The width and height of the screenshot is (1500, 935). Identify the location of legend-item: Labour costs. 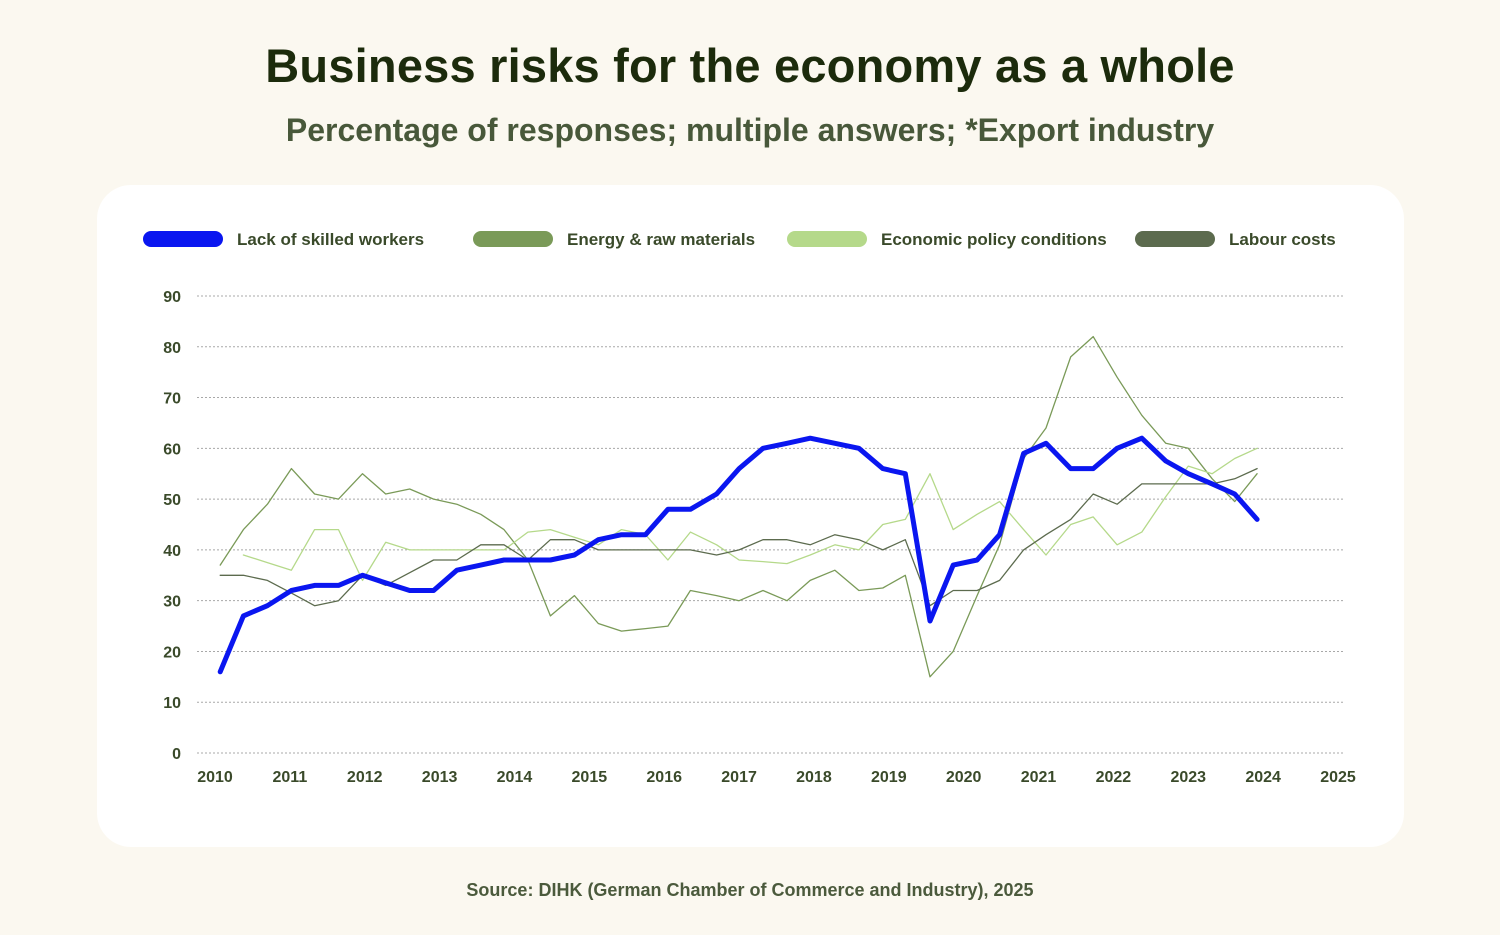
(1235, 239).